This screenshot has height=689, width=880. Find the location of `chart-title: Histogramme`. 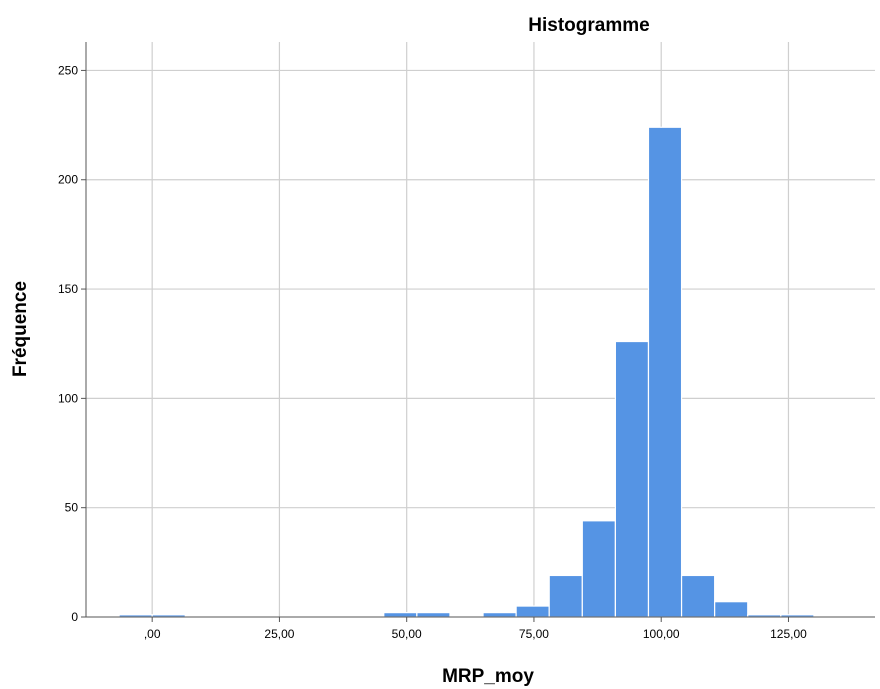

chart-title: Histogramme is located at coordinates (588, 25).